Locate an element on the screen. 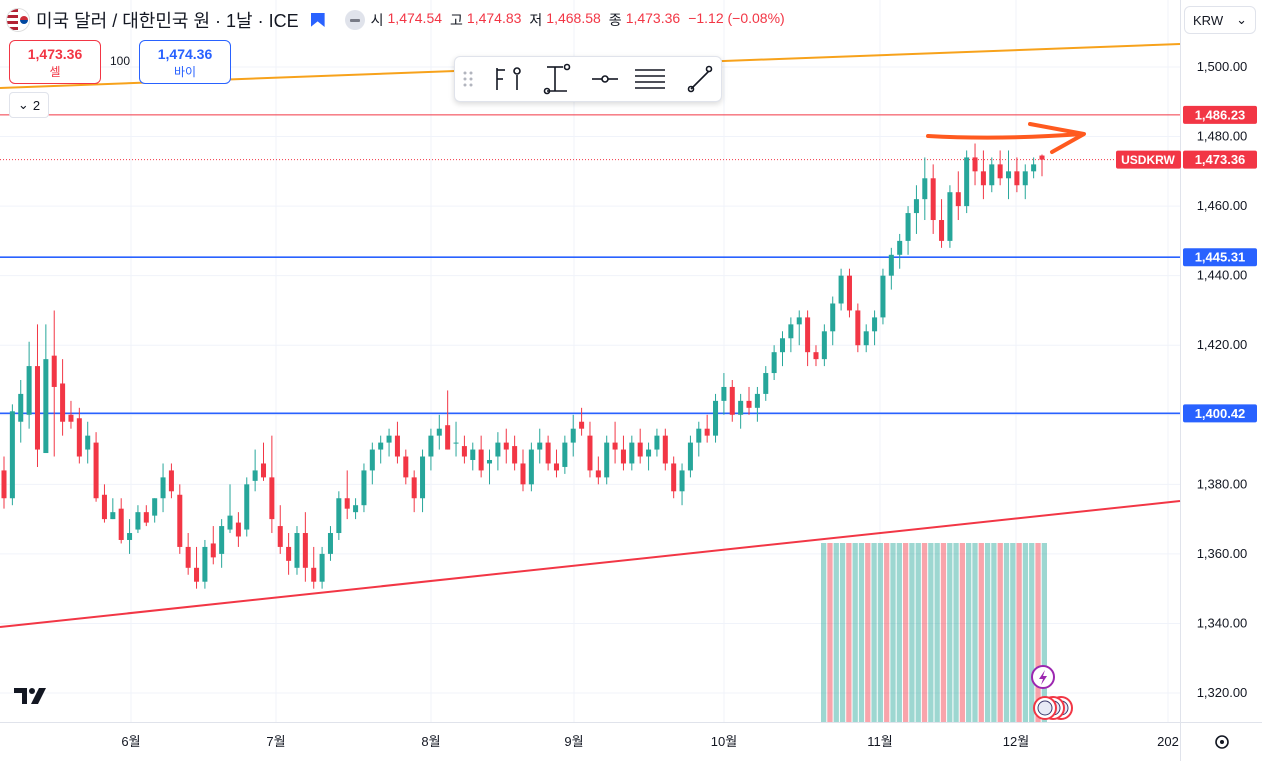 The image size is (1262, 761). time-tick-label: 6월 is located at coordinates (130, 741).